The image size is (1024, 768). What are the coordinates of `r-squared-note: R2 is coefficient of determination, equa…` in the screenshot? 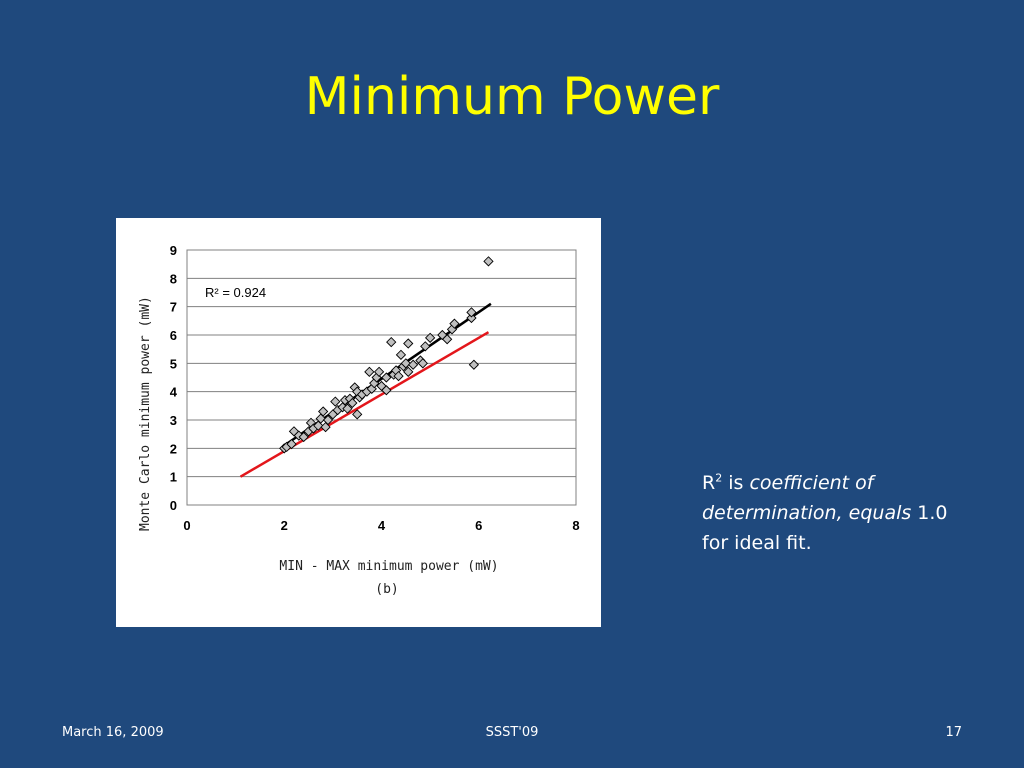 It's located at (827, 513).